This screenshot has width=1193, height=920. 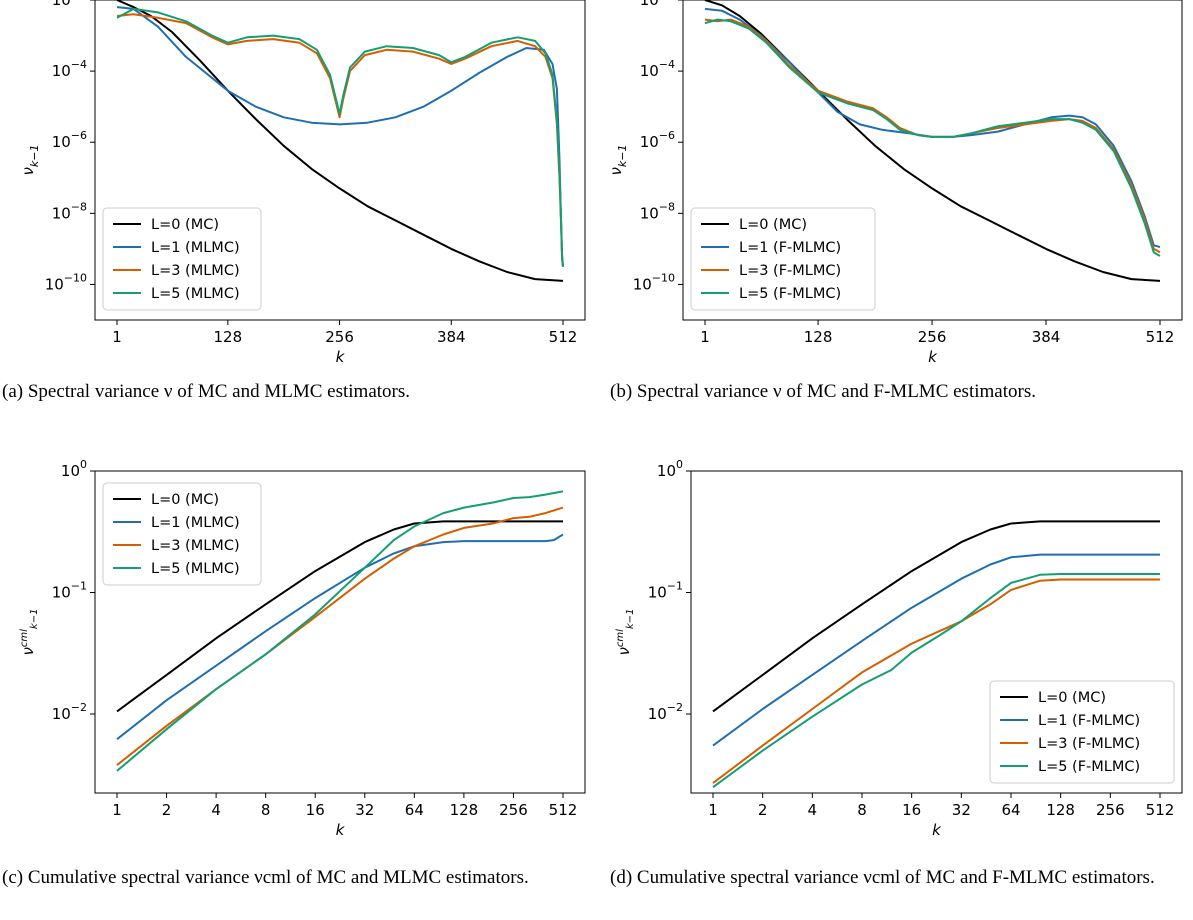 What do you see at coordinates (182, 534) in the screenshot?
I see `legend-c: L=0 (MC) L=1 (MLMC) L=3 (MLMC) L=5 (MLMC)` at bounding box center [182, 534].